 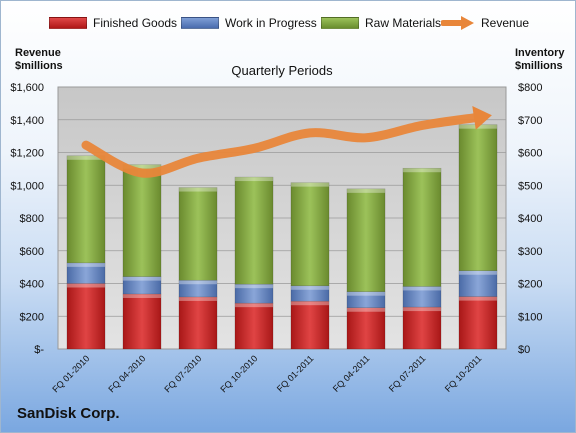 What do you see at coordinates (282, 70) in the screenshot?
I see `chart-subtitle: Quarterly Periods` at bounding box center [282, 70].